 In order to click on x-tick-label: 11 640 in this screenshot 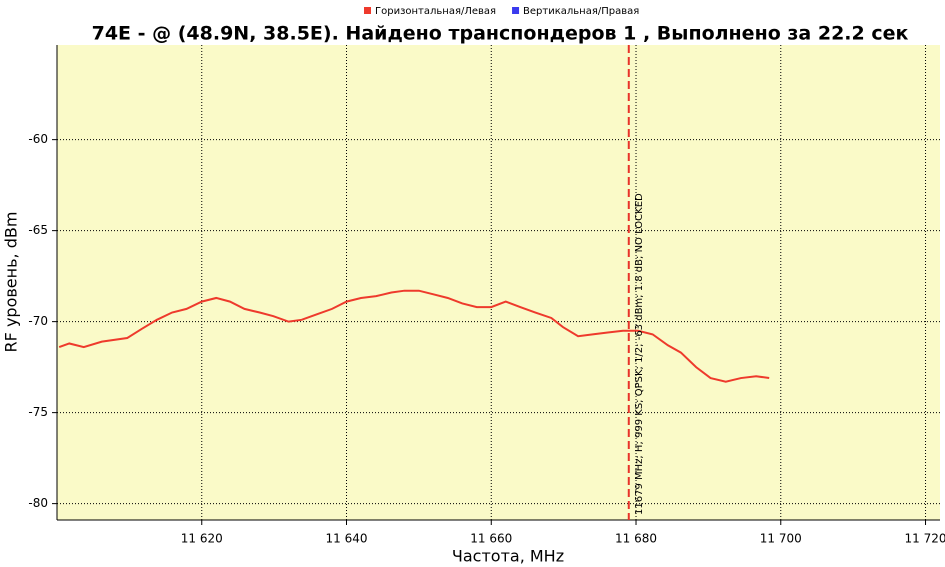, I will do `click(347, 539)`.